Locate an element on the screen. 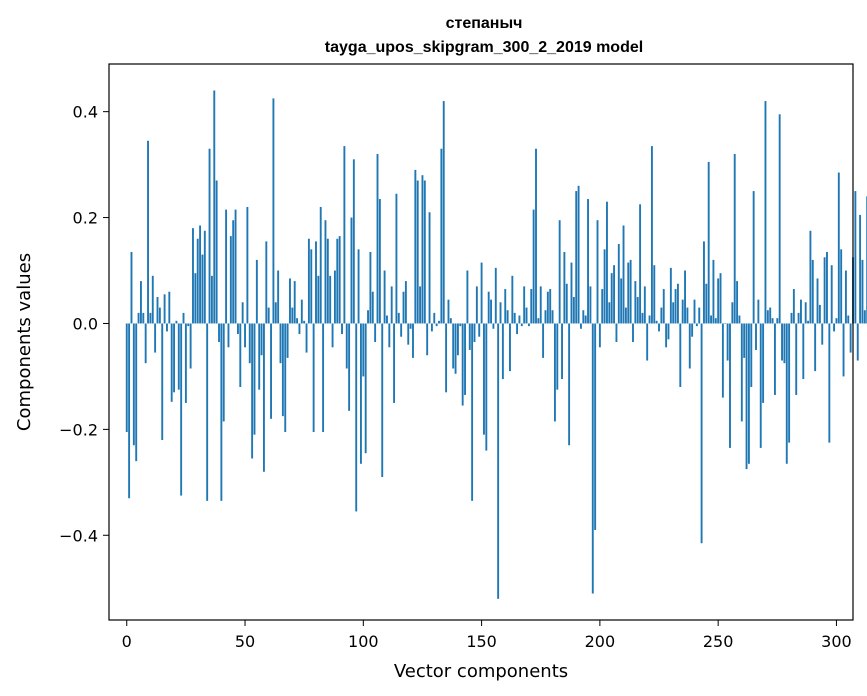 This screenshot has height=696, width=867. y-tick-label: −0.4 is located at coordinates (78, 535).